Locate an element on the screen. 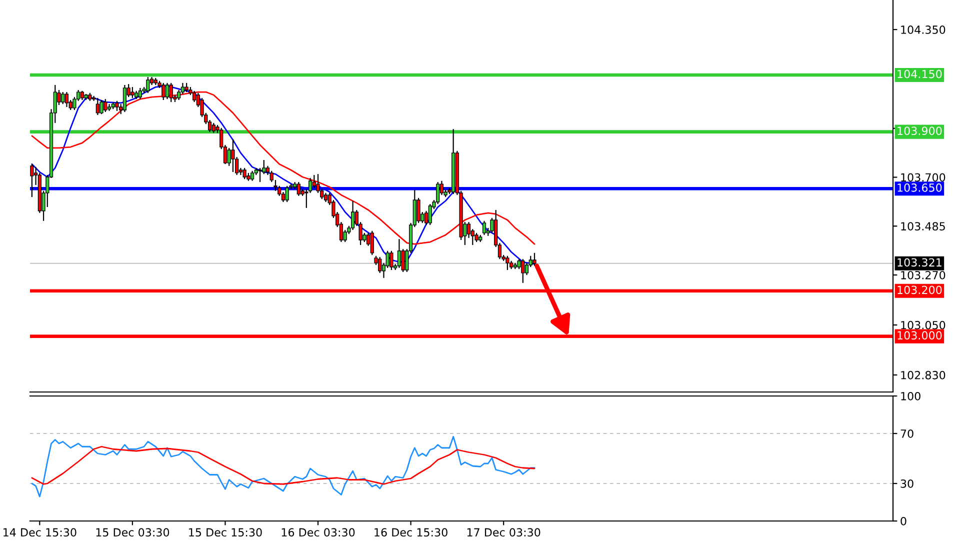  y-tick-label: 100 is located at coordinates (910, 396).